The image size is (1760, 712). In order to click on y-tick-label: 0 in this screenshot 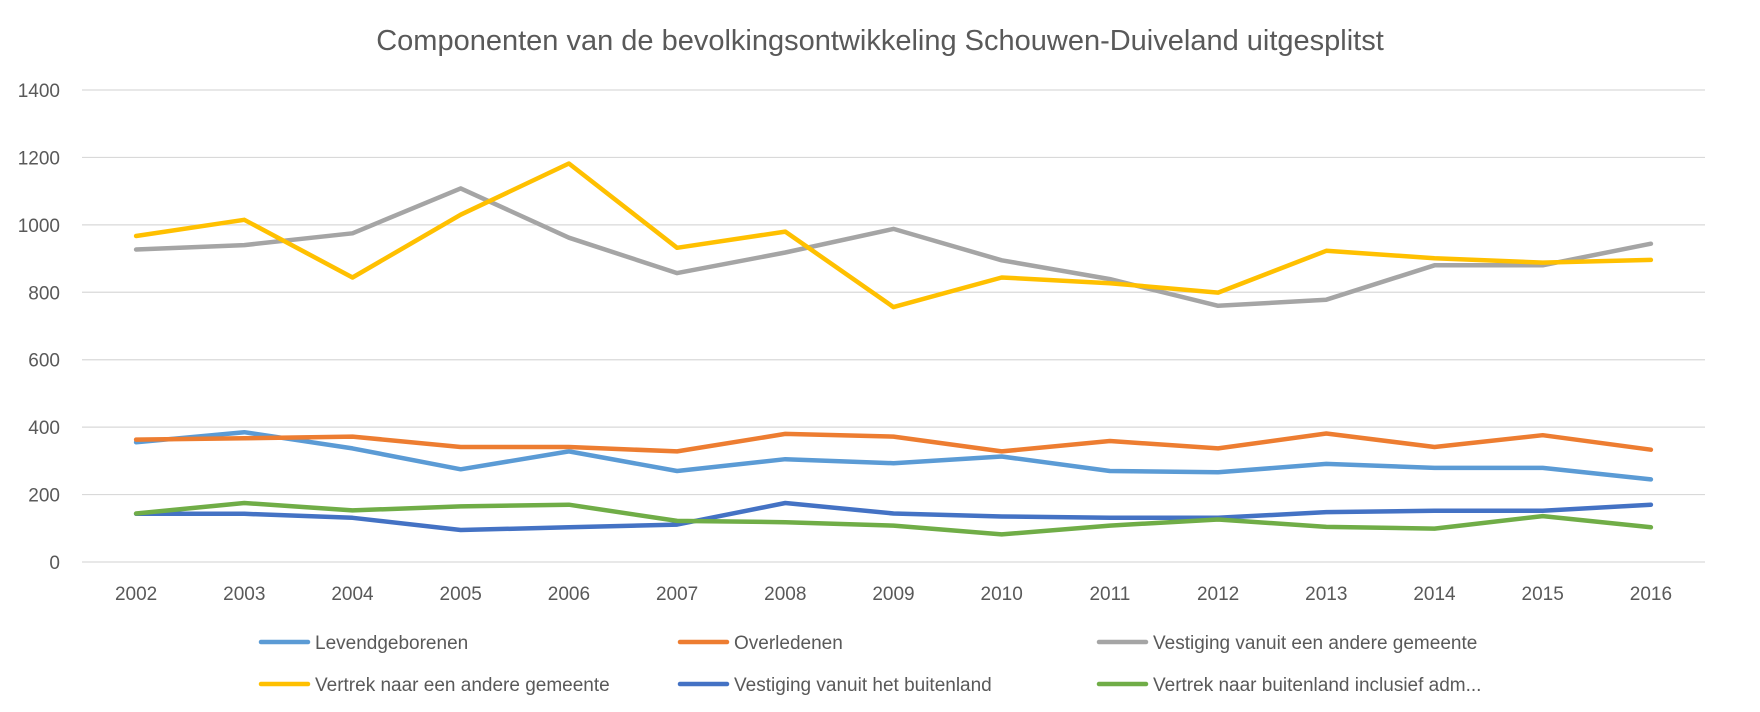, I will do `click(54, 563)`.